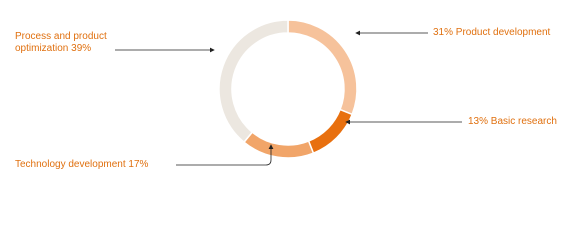  What do you see at coordinates (61, 42) in the screenshot?
I see `category-label: Process and product optimization` at bounding box center [61, 42].